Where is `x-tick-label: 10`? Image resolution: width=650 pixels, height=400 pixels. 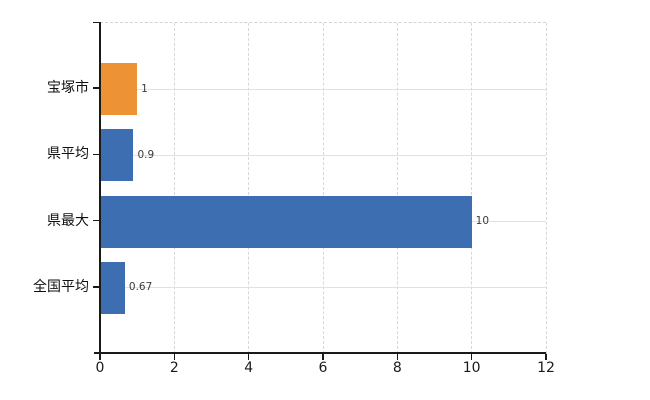
x-tick-label: 10 is located at coordinates (471, 368).